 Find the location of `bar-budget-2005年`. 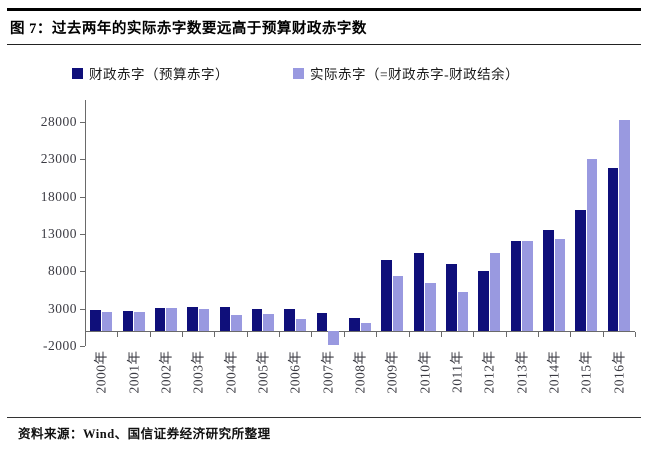

bar-budget-2005年 is located at coordinates (257, 320).